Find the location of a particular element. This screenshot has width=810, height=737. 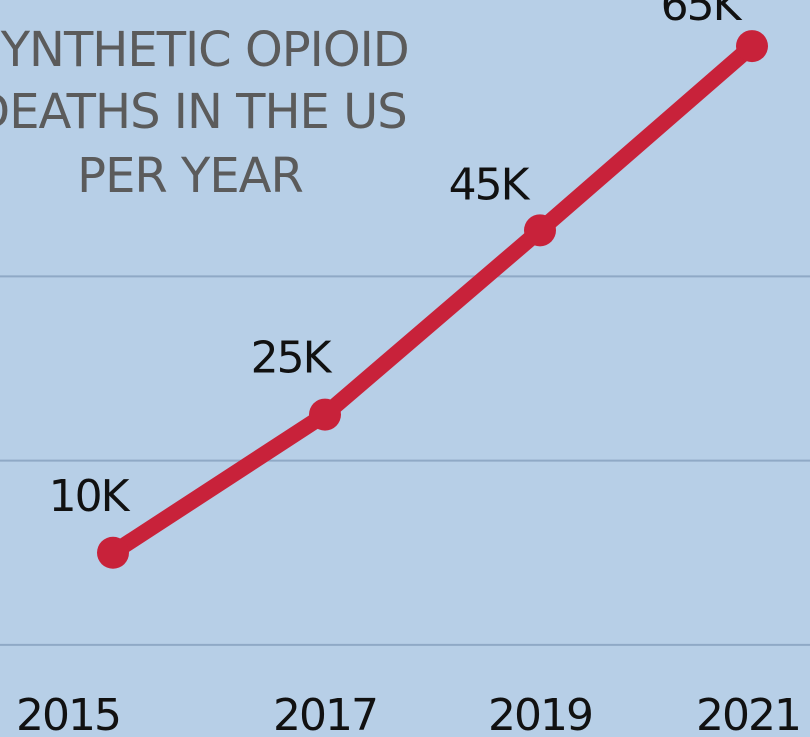

x-tick-2017: 2017 is located at coordinates (325, 713).